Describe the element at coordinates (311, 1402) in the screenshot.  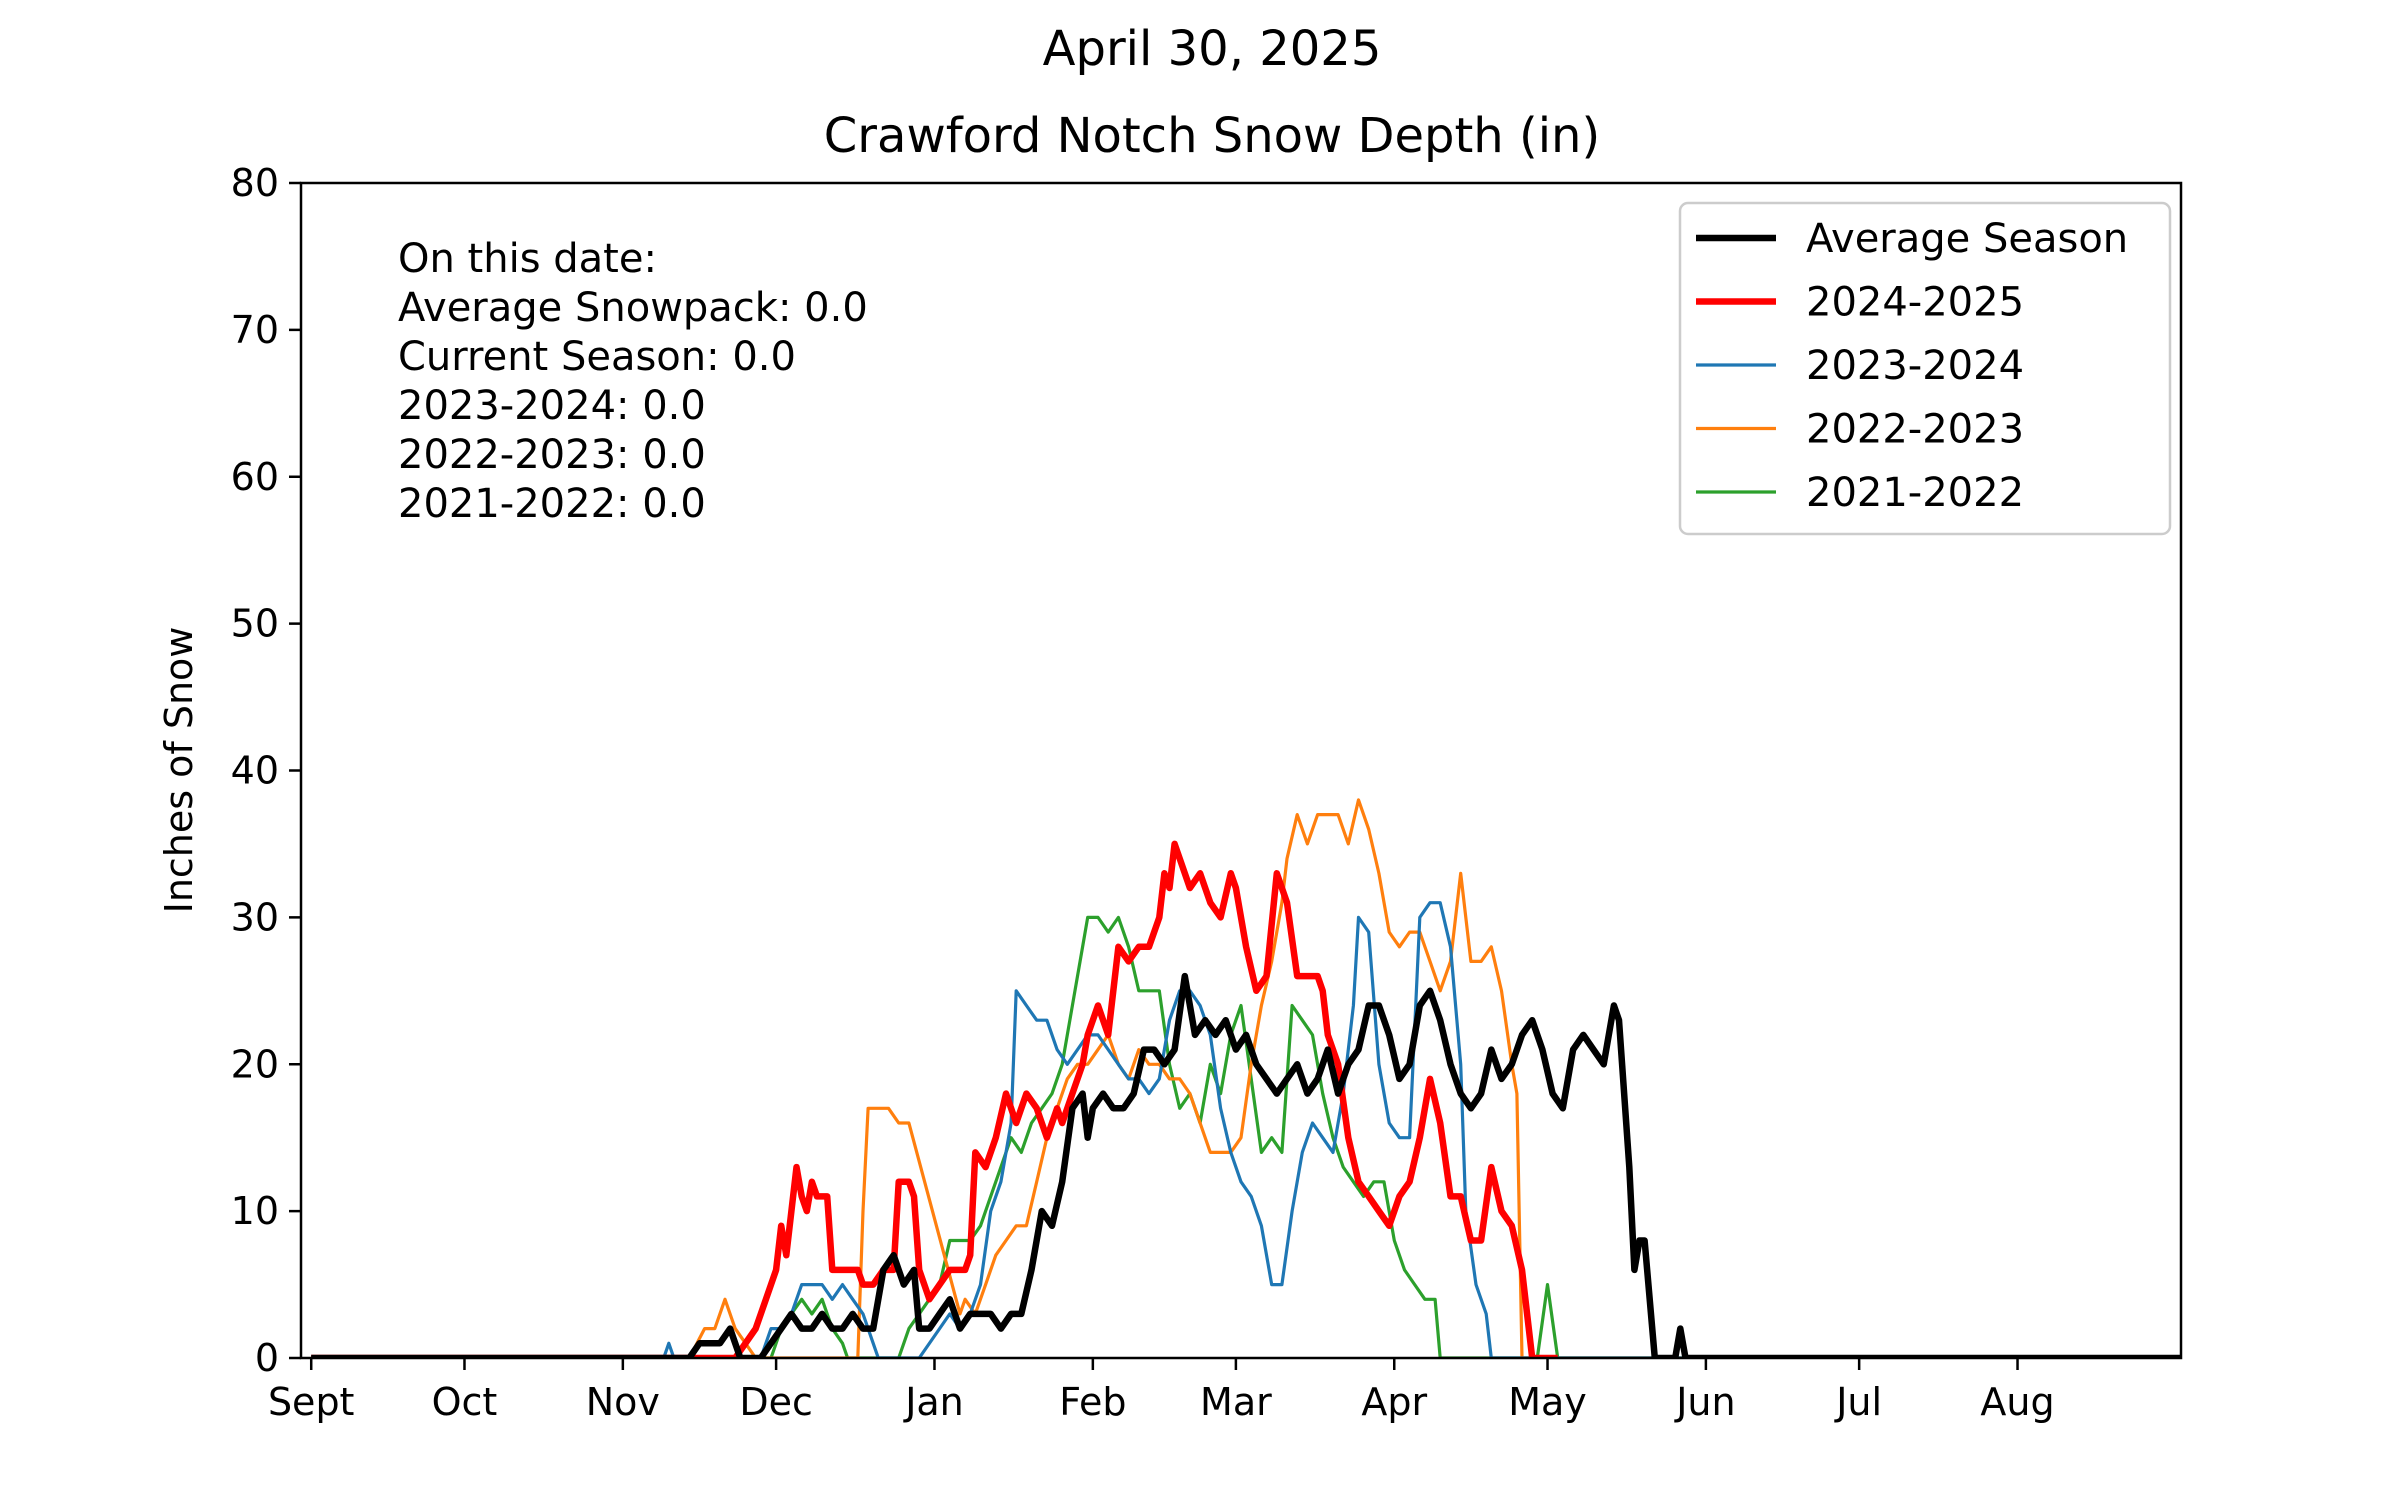
I see `x-tick-label: Sept` at that location.